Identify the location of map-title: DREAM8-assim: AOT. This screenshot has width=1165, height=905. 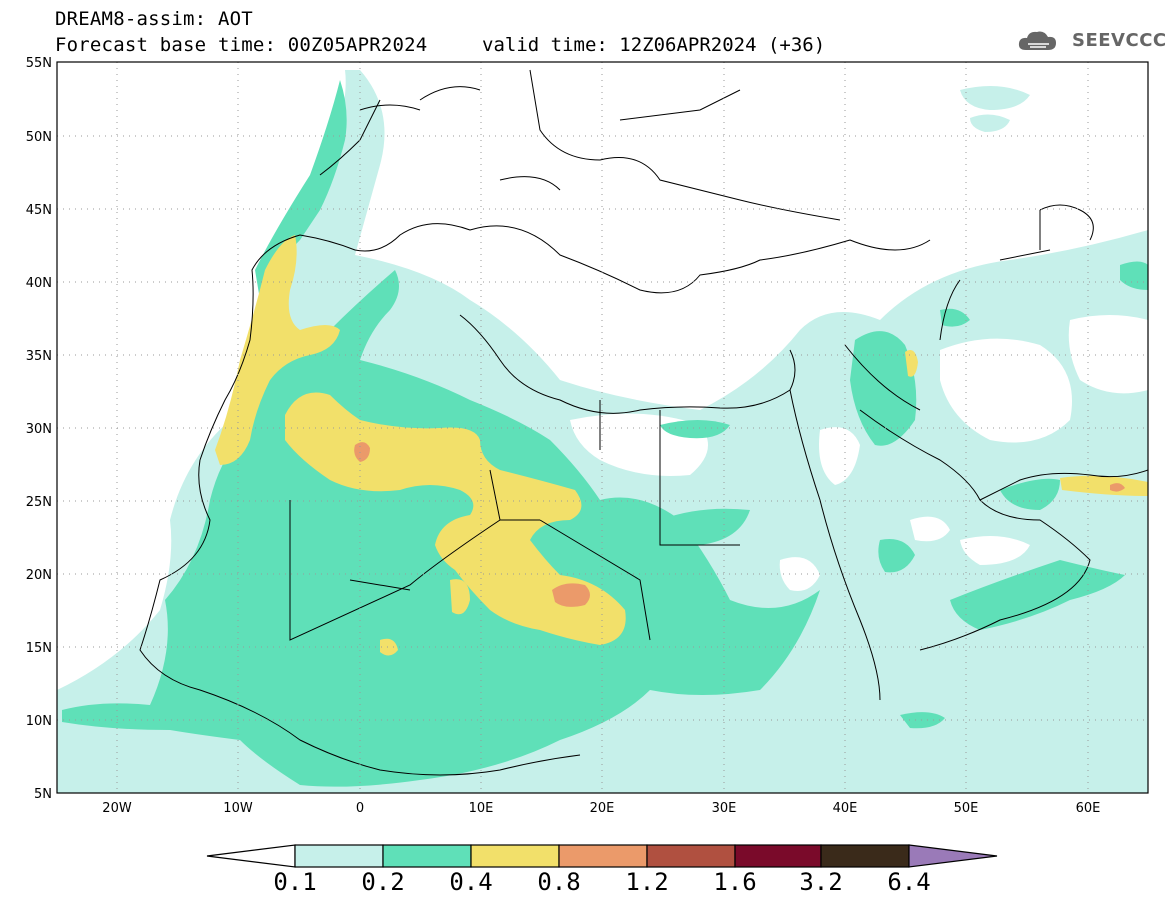
(154, 19).